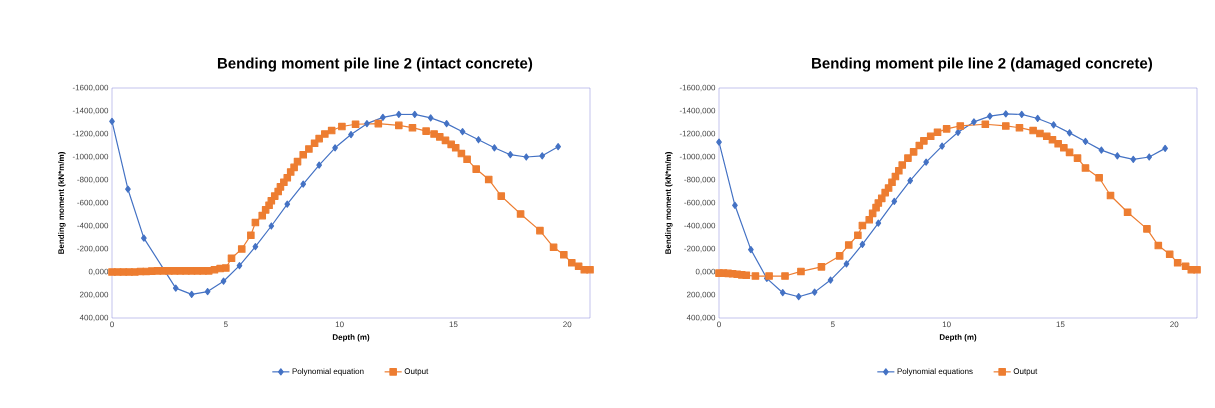 This screenshot has width=1215, height=408. I want to click on y-tick-label: -1000,000, so click(697, 157).